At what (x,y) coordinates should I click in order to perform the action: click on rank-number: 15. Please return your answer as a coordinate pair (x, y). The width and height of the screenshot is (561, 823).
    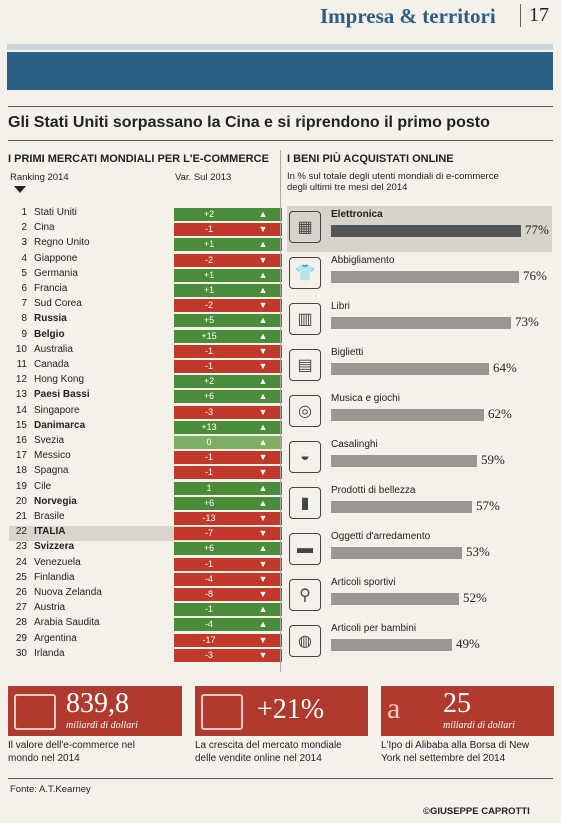
    Looking at the image, I should click on (21, 425).